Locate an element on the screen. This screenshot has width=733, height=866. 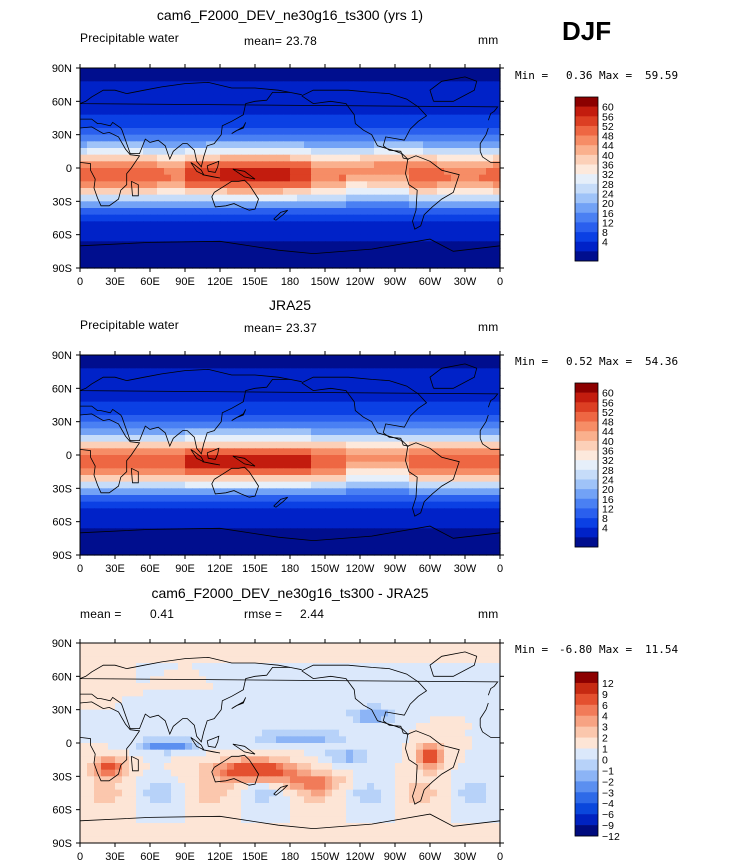
colorbar-box is located at coordinates (586, 542).